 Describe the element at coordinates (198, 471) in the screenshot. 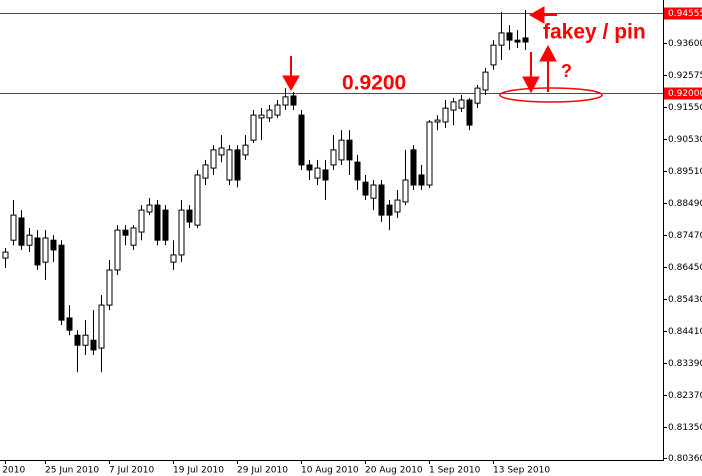

I see `x-tick-label: 19 Jul 2010` at that location.